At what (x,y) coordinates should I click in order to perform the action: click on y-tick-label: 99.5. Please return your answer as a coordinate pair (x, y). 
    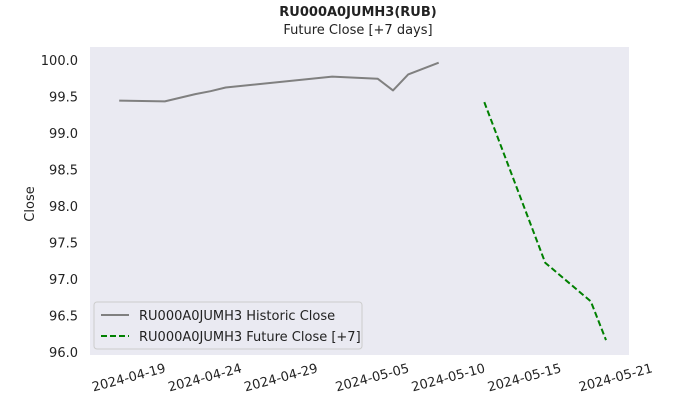
    Looking at the image, I should click on (63, 98).